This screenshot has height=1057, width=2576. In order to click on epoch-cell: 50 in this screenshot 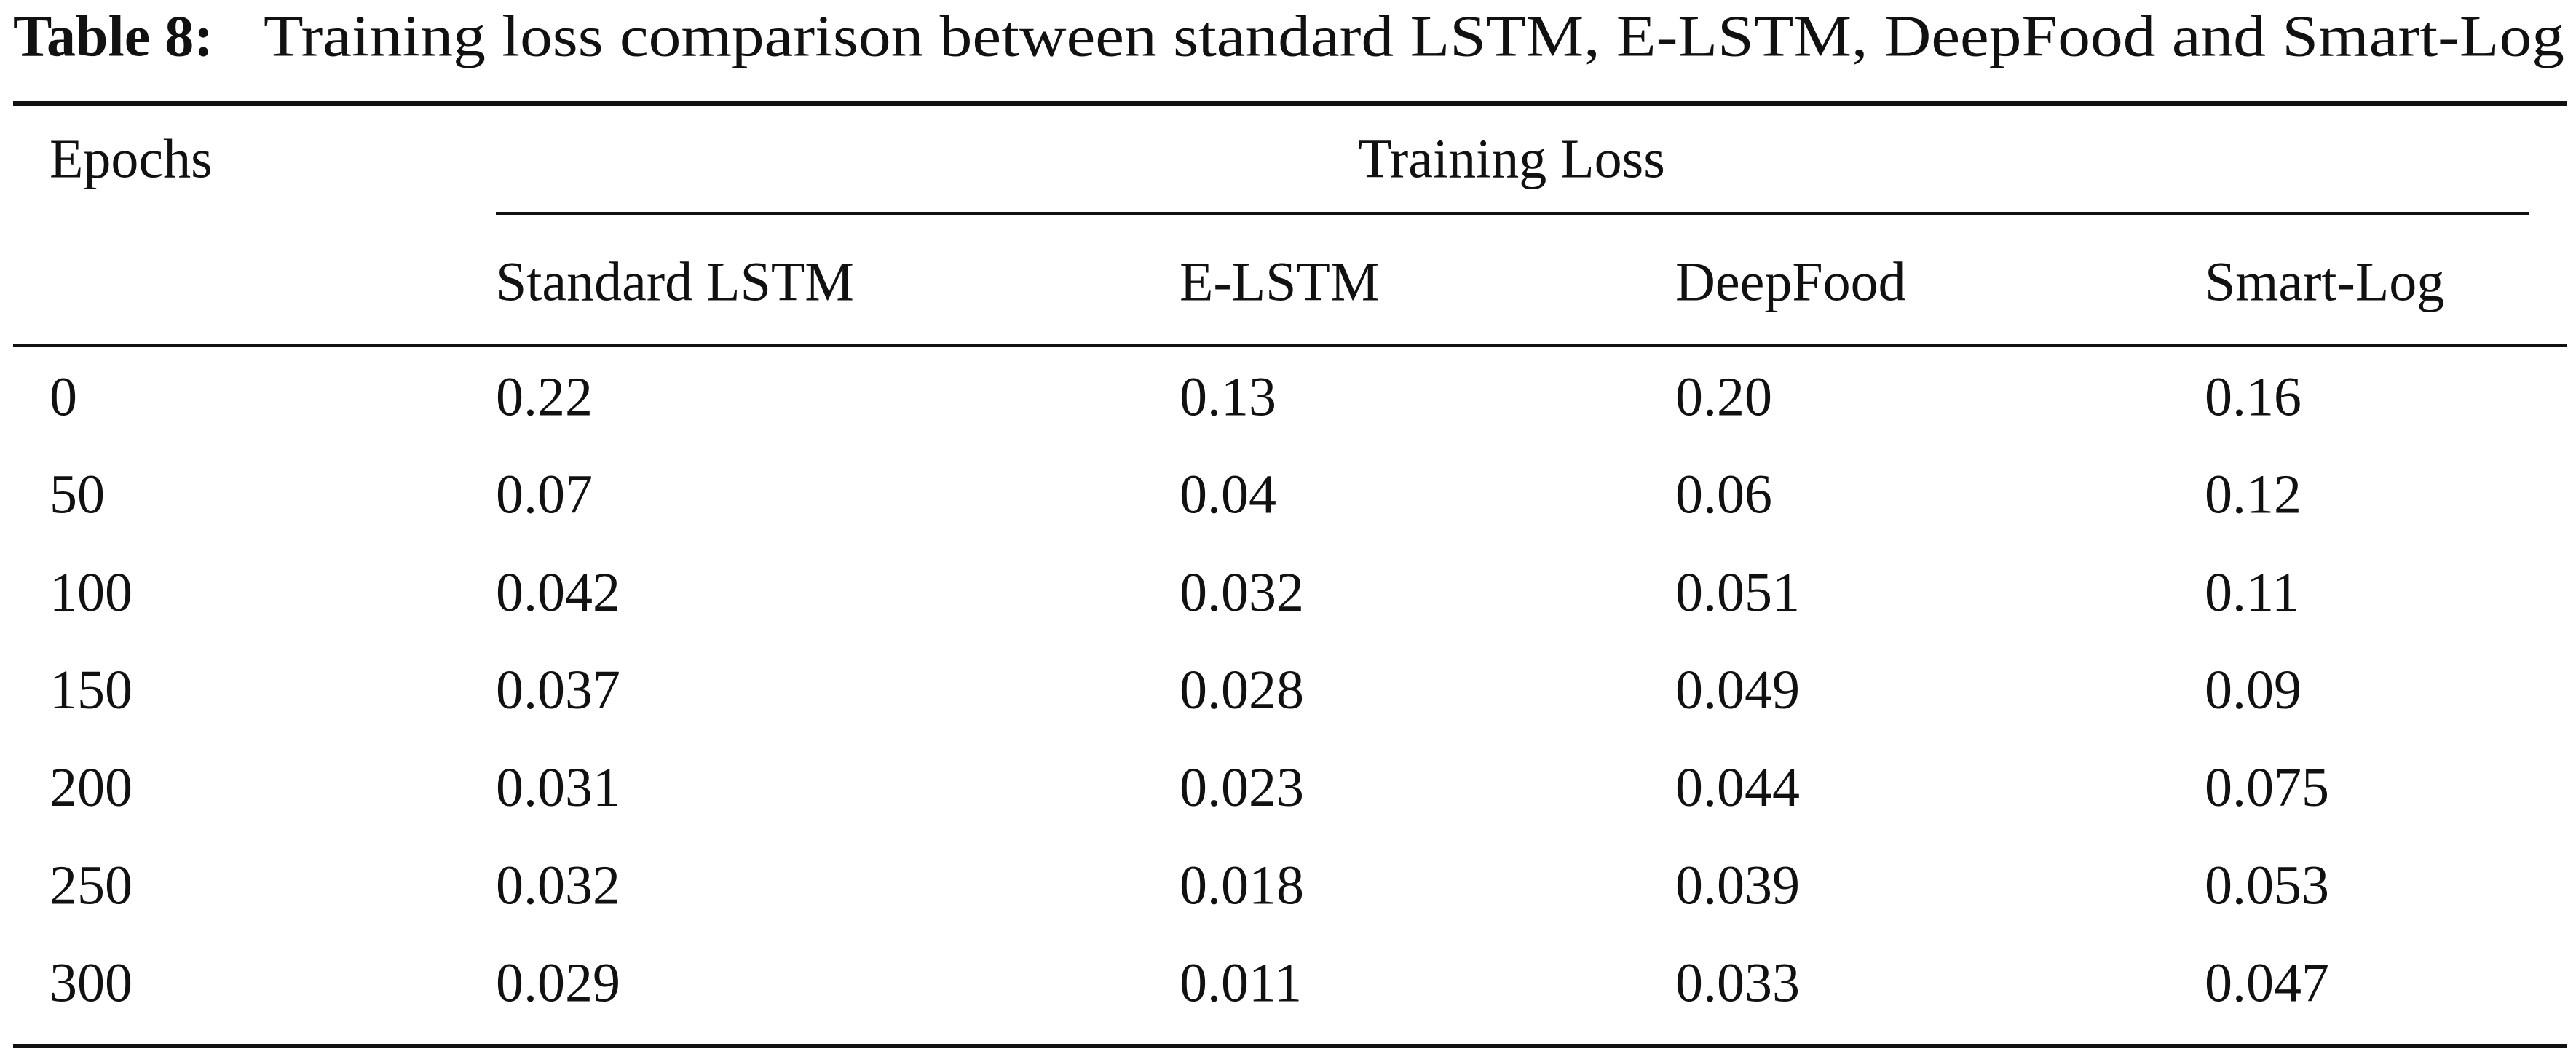, I will do `click(77, 495)`.